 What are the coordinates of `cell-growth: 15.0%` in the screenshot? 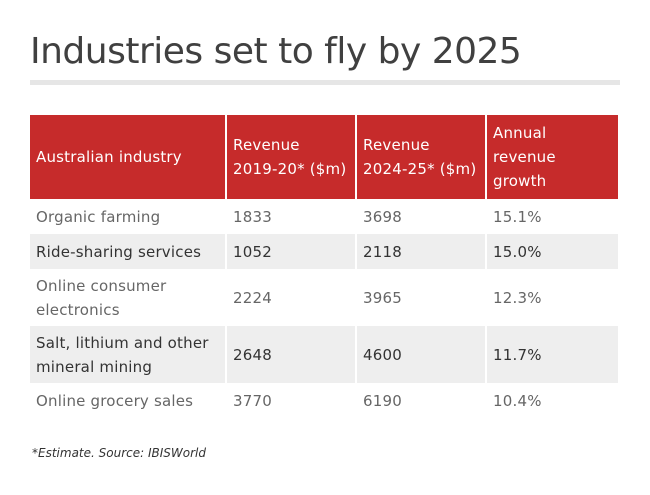 It's located at (551, 251).